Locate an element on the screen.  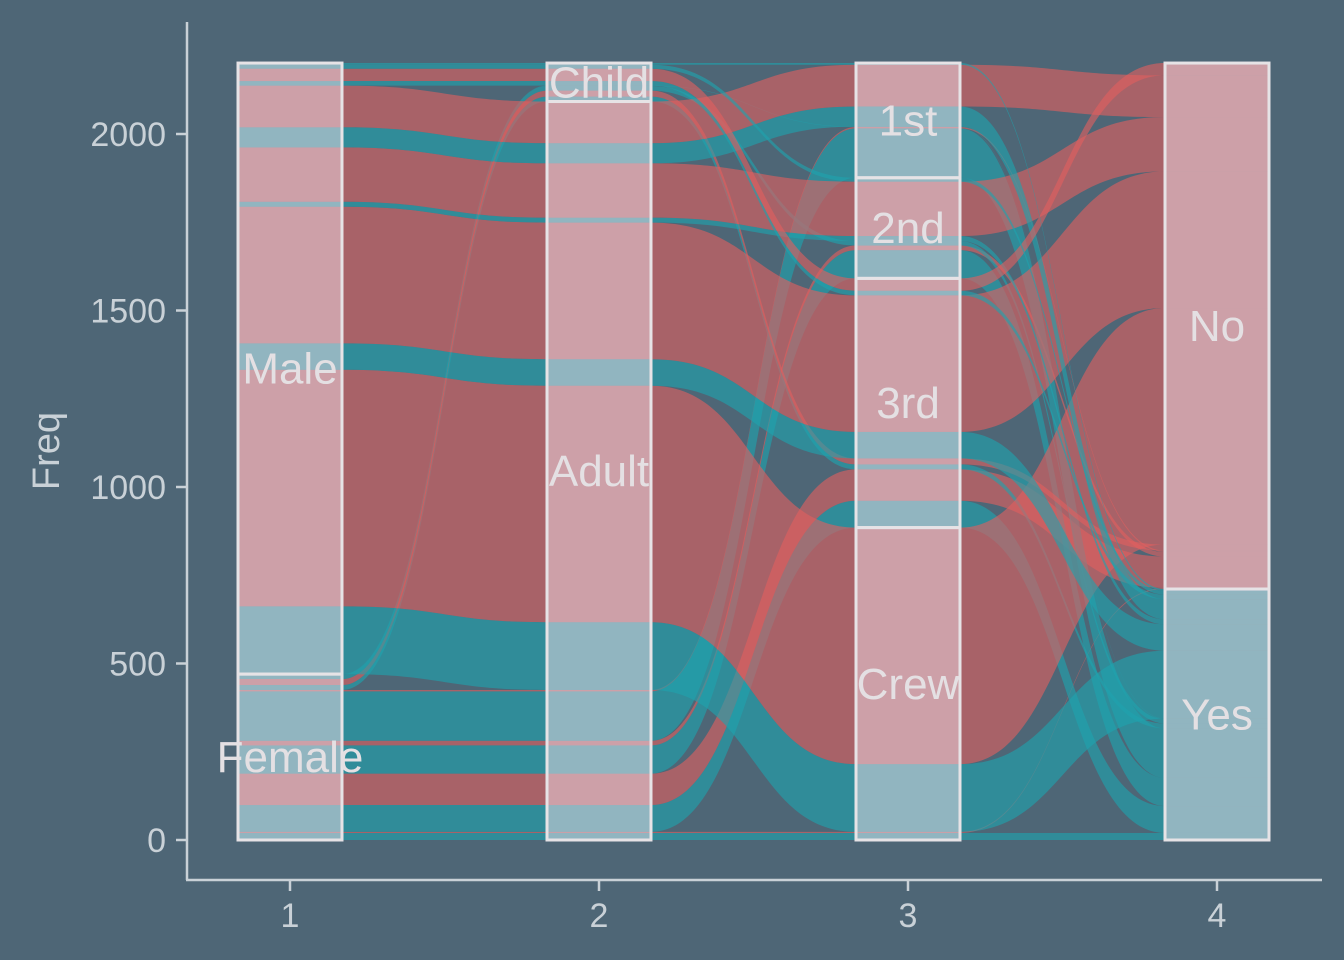
stratum-label: Female is located at coordinates (290, 757).